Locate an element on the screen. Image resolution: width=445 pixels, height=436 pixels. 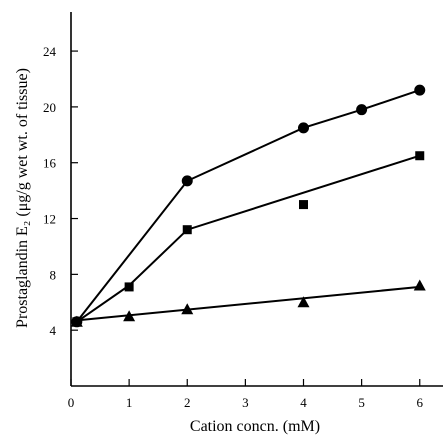
y-tick-label: 16 is located at coordinates (50, 163).